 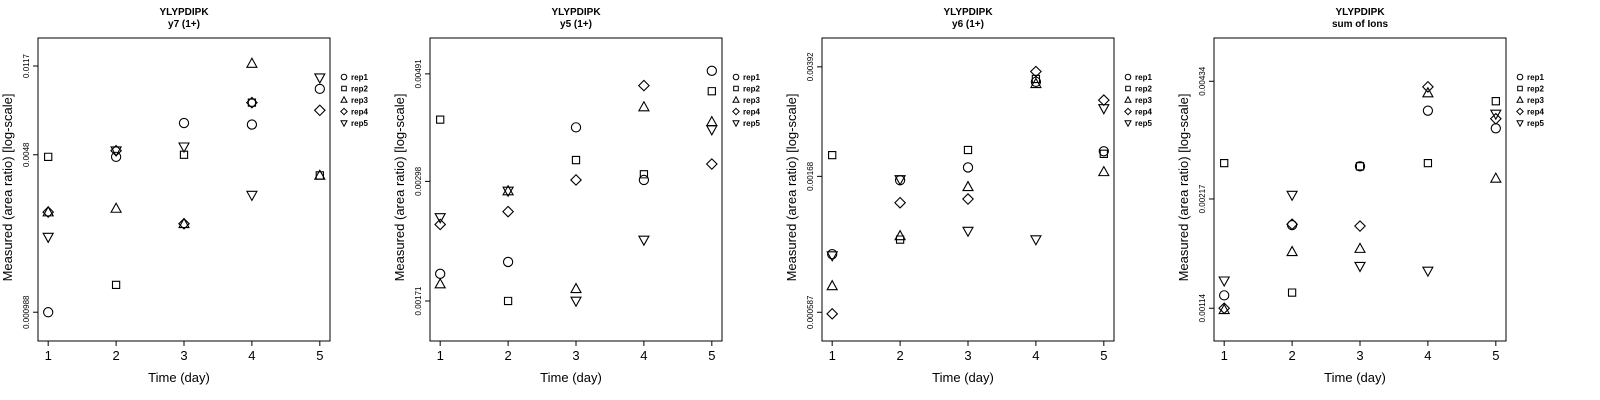 What do you see at coordinates (1355, 377) in the screenshot?
I see `x-axis-label: Time (day)` at bounding box center [1355, 377].